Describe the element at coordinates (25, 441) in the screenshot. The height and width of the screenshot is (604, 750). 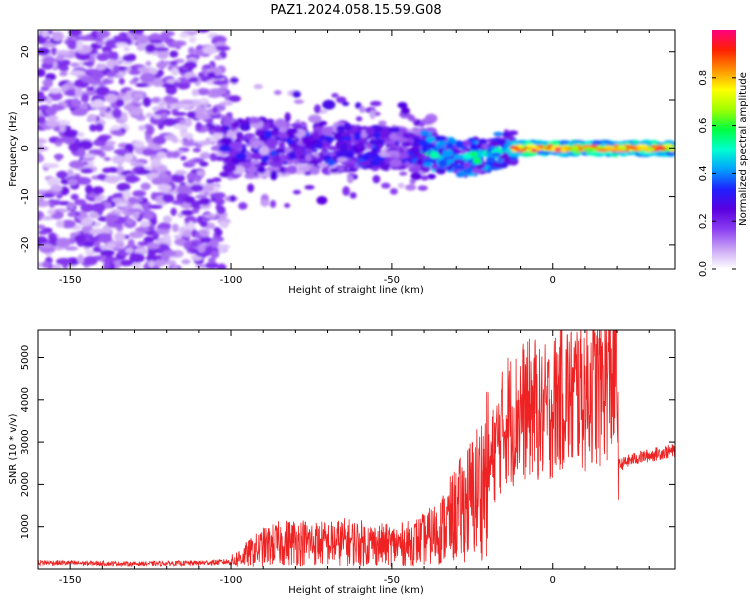
I see `y-tick-label: 3000` at that location.